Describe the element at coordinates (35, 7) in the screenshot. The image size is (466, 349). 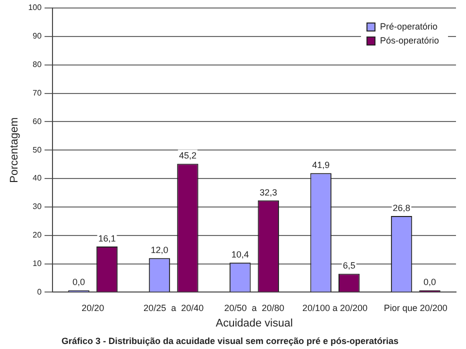
I see `y-tick-label: 100` at that location.